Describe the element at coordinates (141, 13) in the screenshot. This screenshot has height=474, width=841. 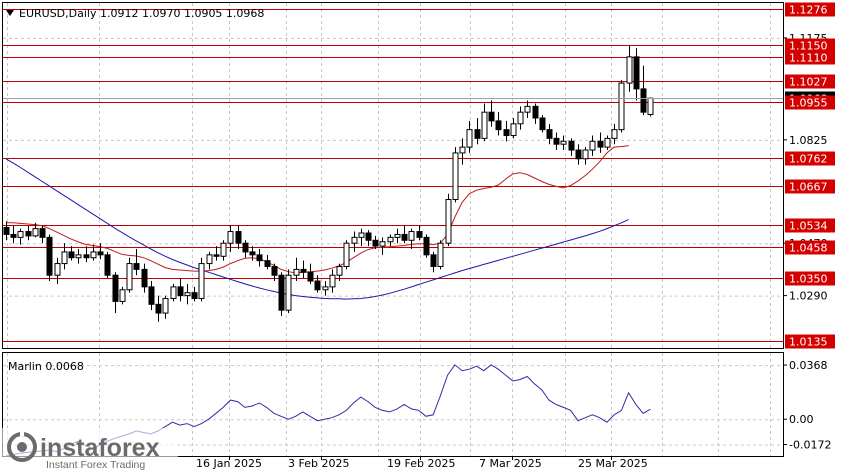
I see `symbol-info: EURUSD,Daily 1.0912 1.0970 1.0905 1.0968` at that location.